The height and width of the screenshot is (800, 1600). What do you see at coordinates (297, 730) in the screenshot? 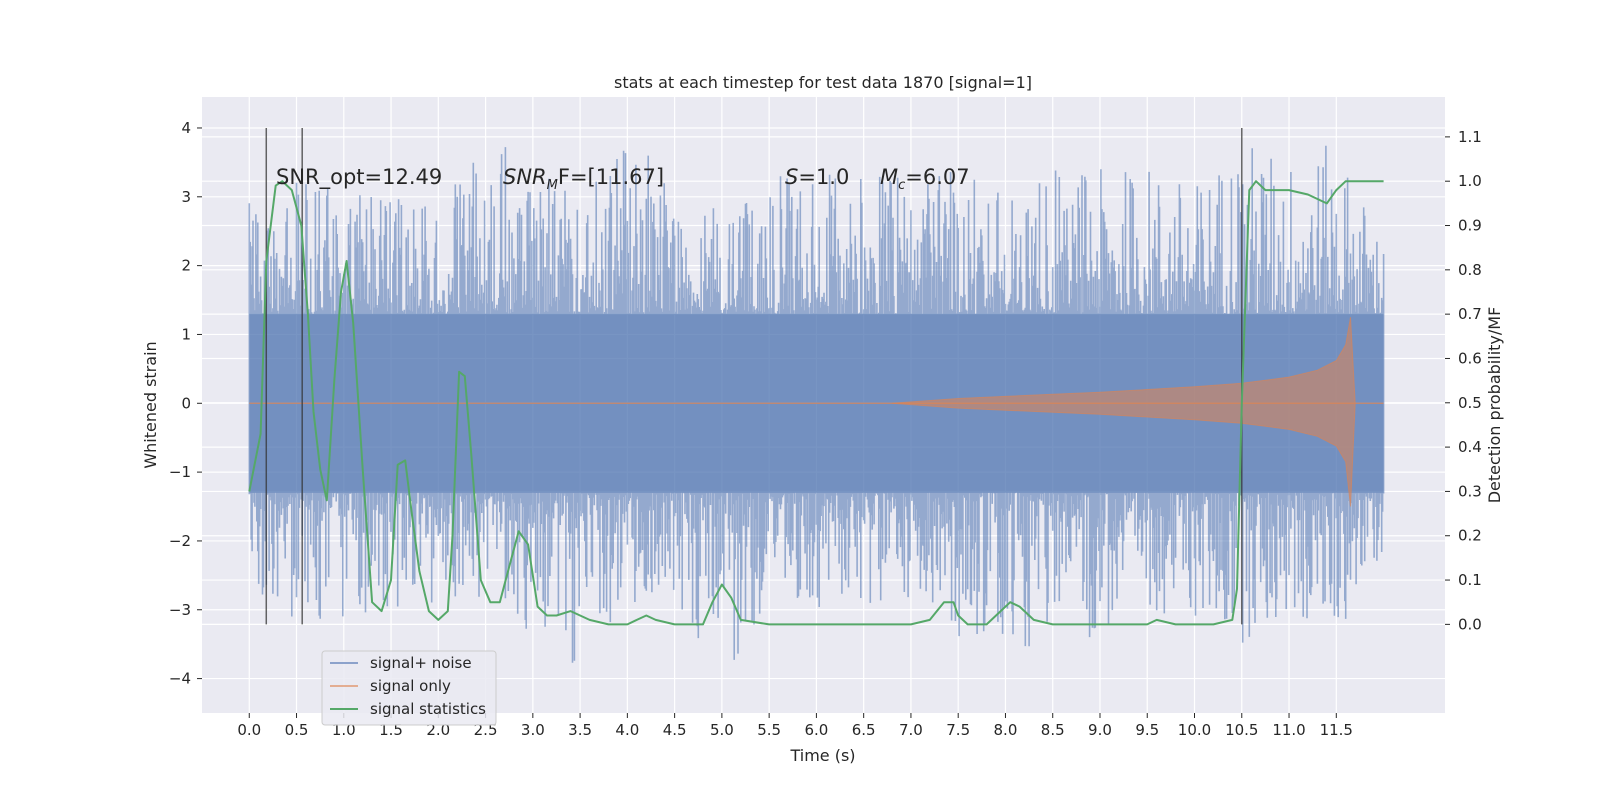
I see `x-tick-label: 0.5` at bounding box center [297, 730].